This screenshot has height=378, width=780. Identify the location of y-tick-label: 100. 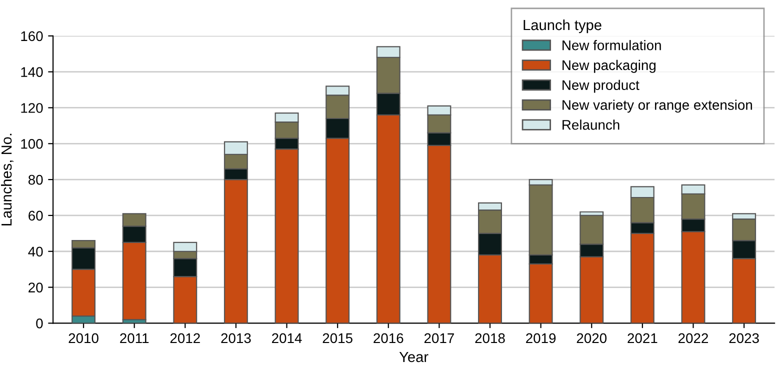
(32, 143).